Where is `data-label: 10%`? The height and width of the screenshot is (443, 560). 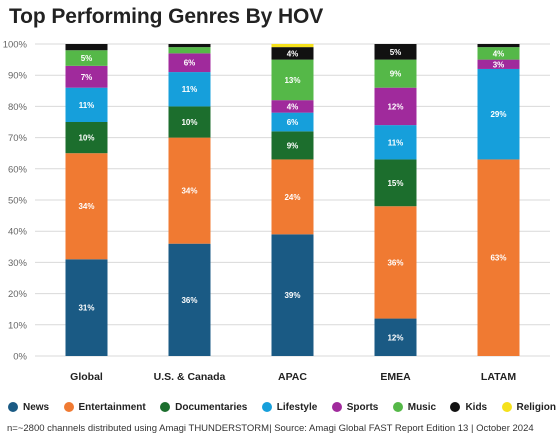 data-label: 10% is located at coordinates (86, 138).